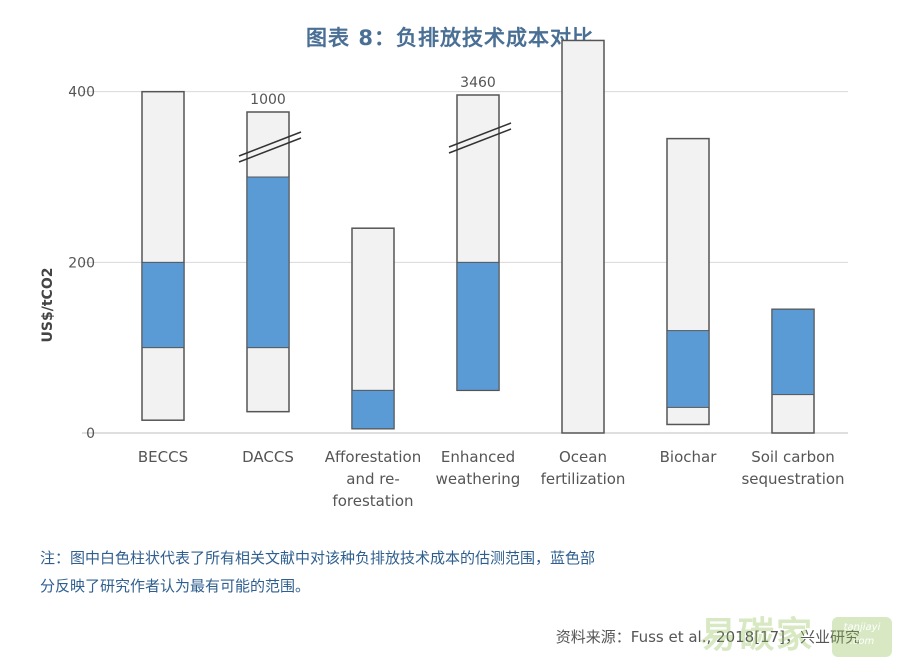 Image resolution: width=900 pixels, height=668 pixels. Describe the element at coordinates (48, 305) in the screenshot. I see `y-axis-label: US$/tCO2` at that location.